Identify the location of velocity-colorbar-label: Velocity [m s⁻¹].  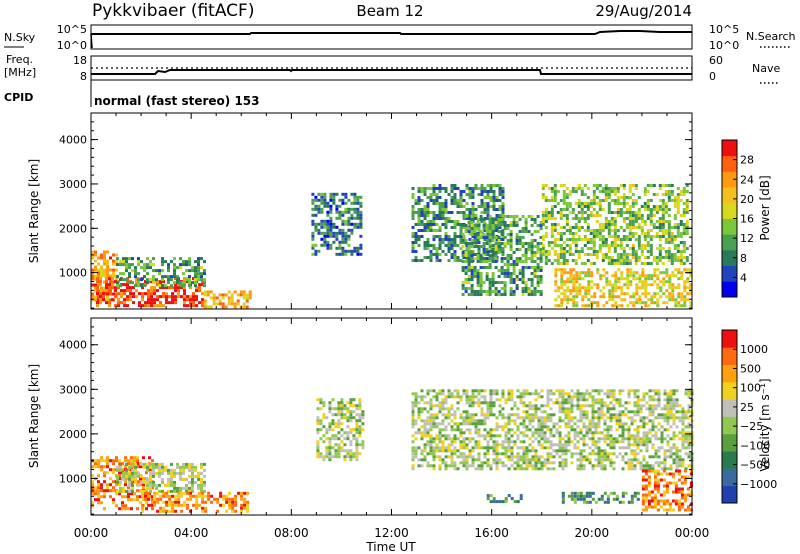
(765, 424).